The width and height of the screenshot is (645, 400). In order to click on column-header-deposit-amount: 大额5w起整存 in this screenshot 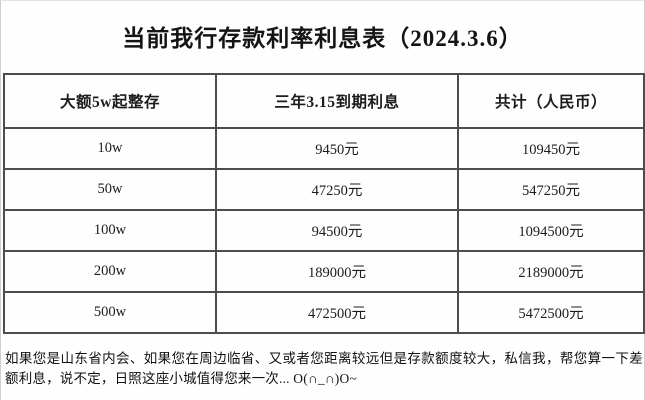, I will do `click(110, 101)`.